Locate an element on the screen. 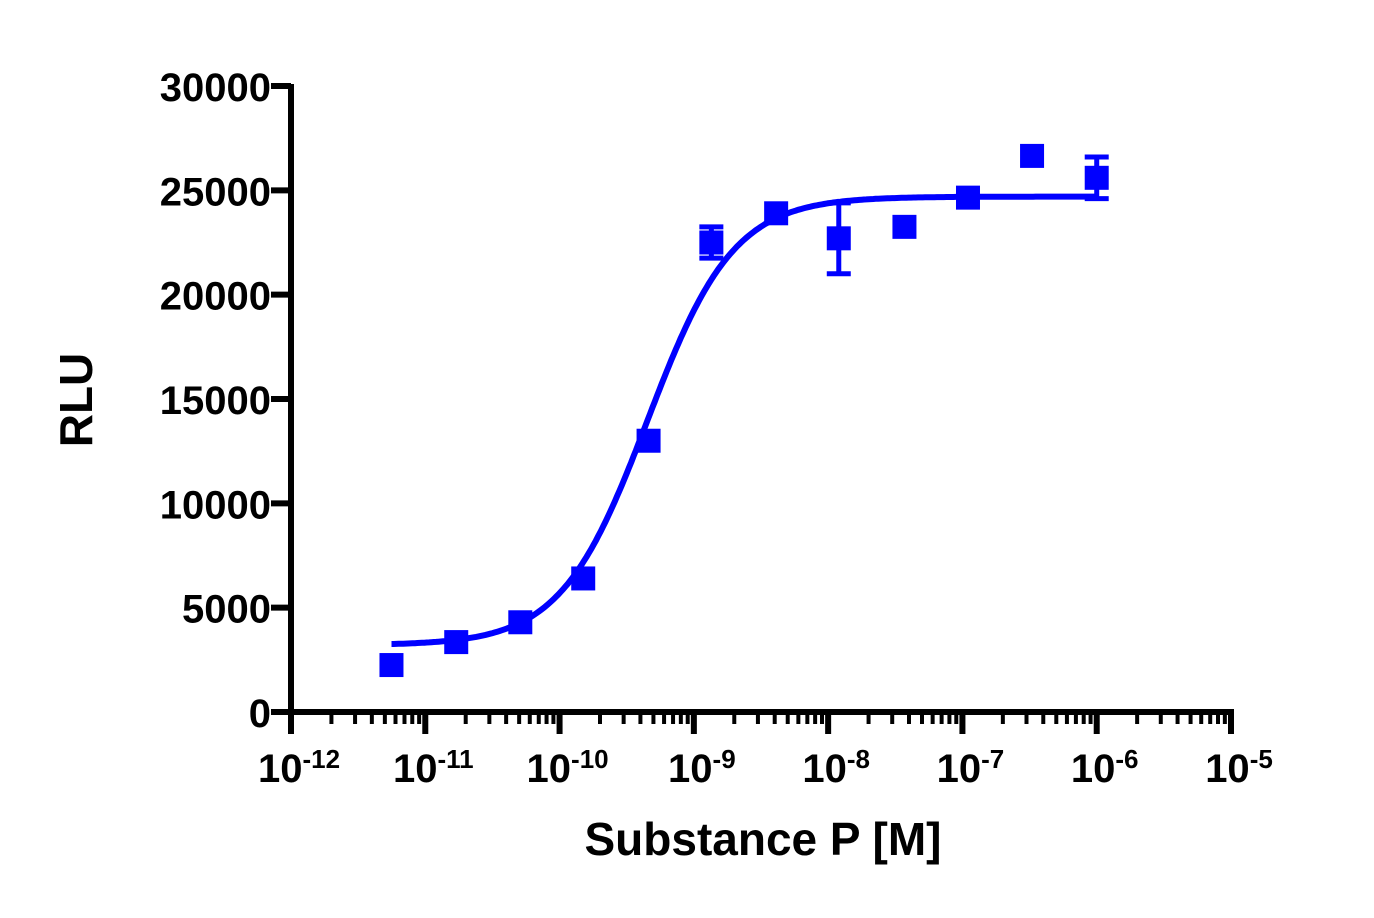  y-tick-label: 30000 is located at coordinates (215, 88).